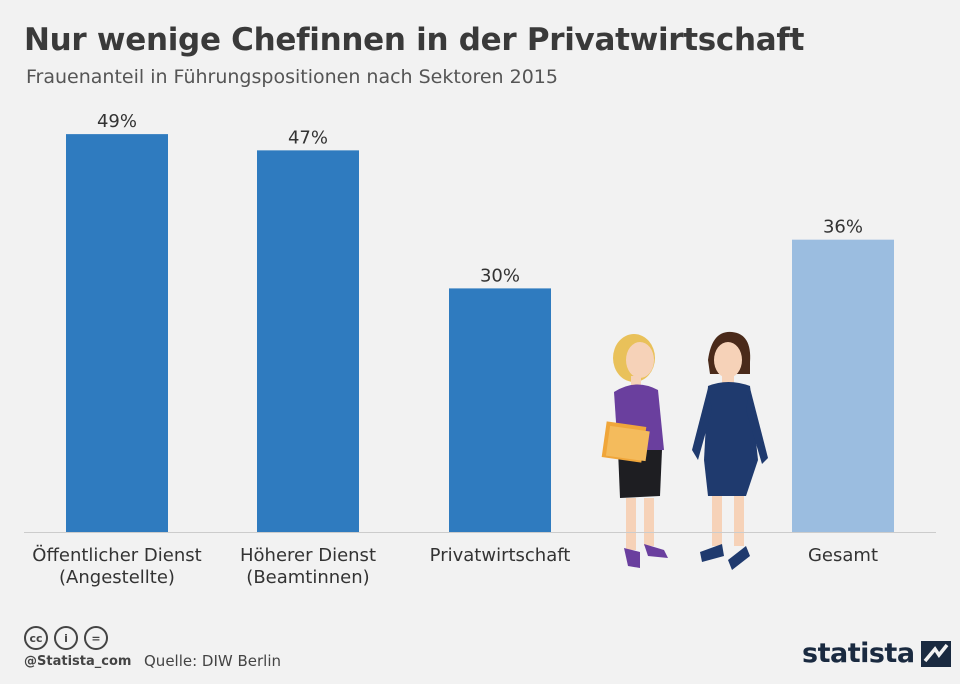  What do you see at coordinates (500, 275) in the screenshot?
I see `value-label-2: 30%` at bounding box center [500, 275].